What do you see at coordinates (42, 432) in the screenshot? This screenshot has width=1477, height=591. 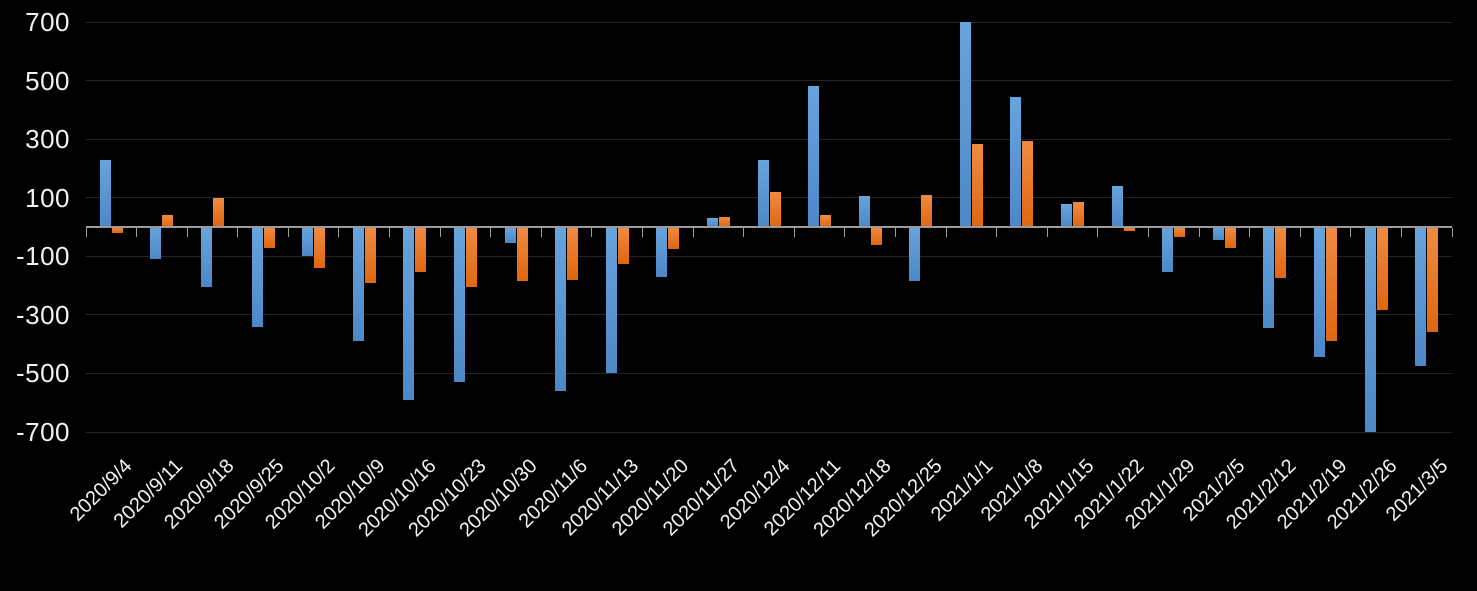 I see `y-axis-label: -700` at bounding box center [42, 432].